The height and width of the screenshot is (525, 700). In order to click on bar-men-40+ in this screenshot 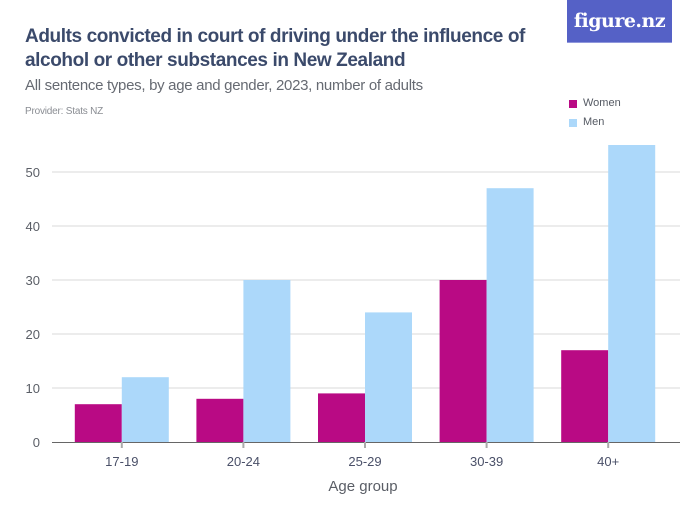, I will do `click(632, 293)`.